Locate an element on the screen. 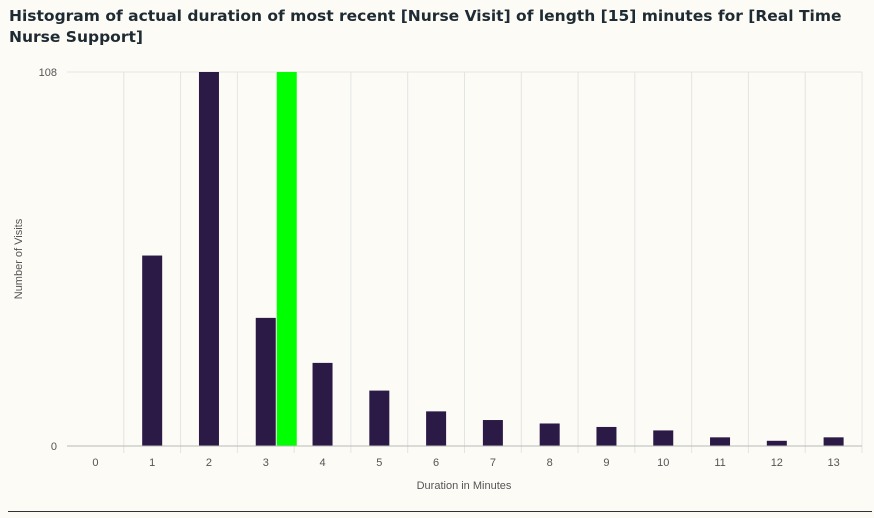 The image size is (874, 518). x-tick-label: 4 is located at coordinates (322, 463).